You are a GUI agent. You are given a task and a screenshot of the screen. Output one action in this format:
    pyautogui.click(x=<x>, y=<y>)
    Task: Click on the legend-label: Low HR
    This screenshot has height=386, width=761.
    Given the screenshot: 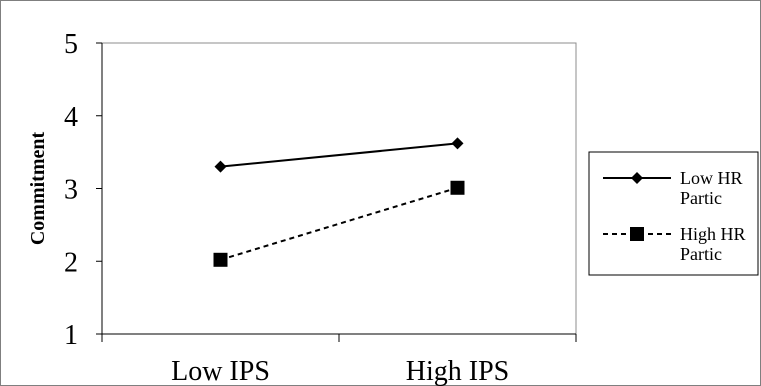 What is the action you would take?
    pyautogui.click(x=711, y=178)
    